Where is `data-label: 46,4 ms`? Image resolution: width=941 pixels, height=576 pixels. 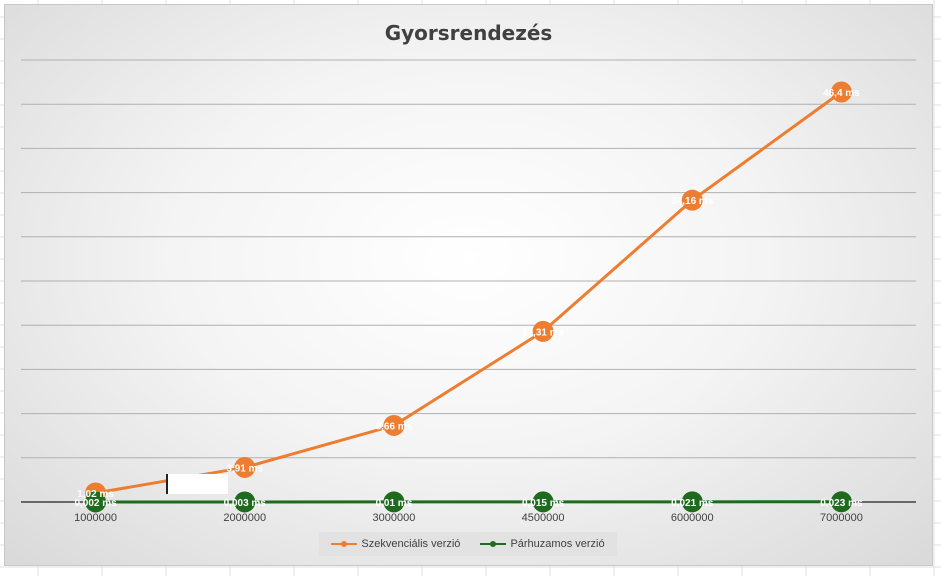
data-label: 46,4 ms is located at coordinates (841, 93).